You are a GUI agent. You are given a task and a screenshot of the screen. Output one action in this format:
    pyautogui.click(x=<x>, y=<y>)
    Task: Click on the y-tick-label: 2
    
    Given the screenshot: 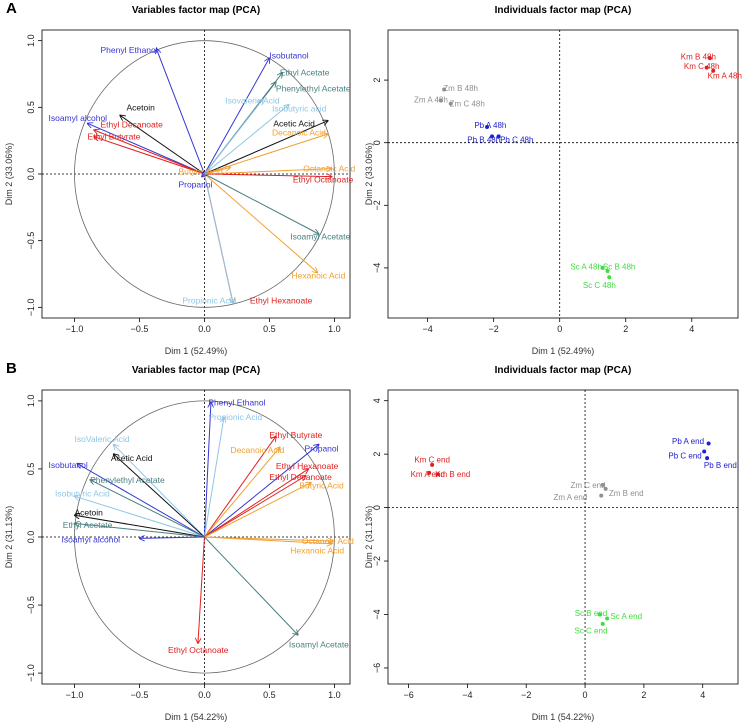 What is the action you would take?
    pyautogui.click(x=377, y=80)
    